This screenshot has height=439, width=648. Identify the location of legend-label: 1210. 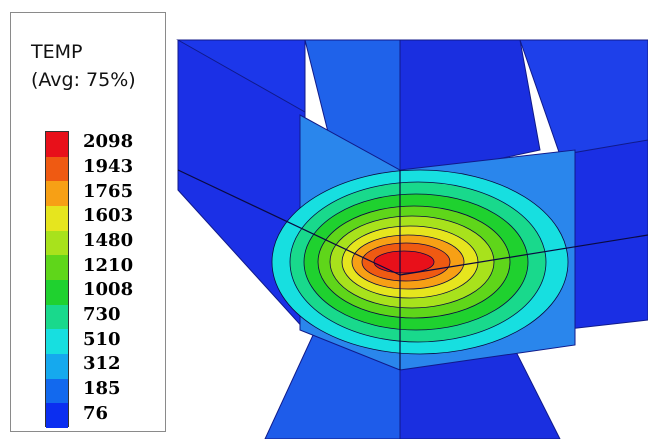
(108, 265).